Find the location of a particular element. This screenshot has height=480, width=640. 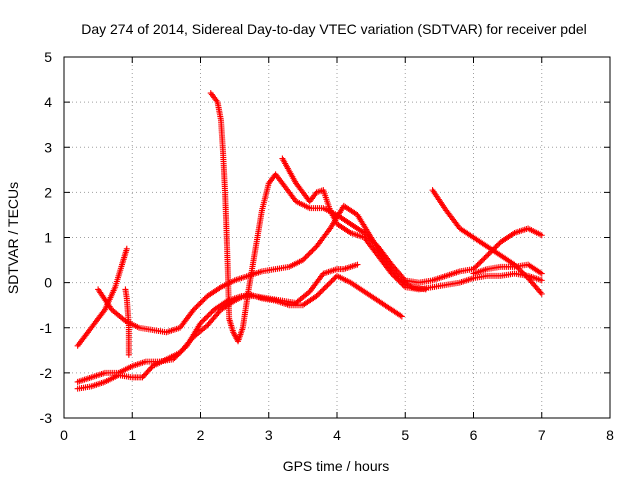

y-axis-label: SDTVAR / TECUs is located at coordinates (13, 238).